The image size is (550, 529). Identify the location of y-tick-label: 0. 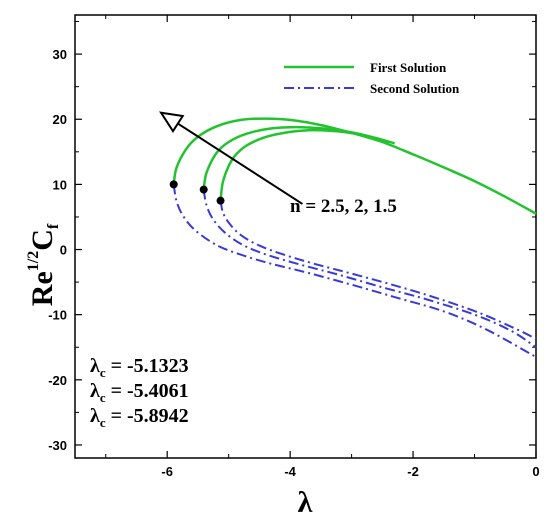
(63, 250).